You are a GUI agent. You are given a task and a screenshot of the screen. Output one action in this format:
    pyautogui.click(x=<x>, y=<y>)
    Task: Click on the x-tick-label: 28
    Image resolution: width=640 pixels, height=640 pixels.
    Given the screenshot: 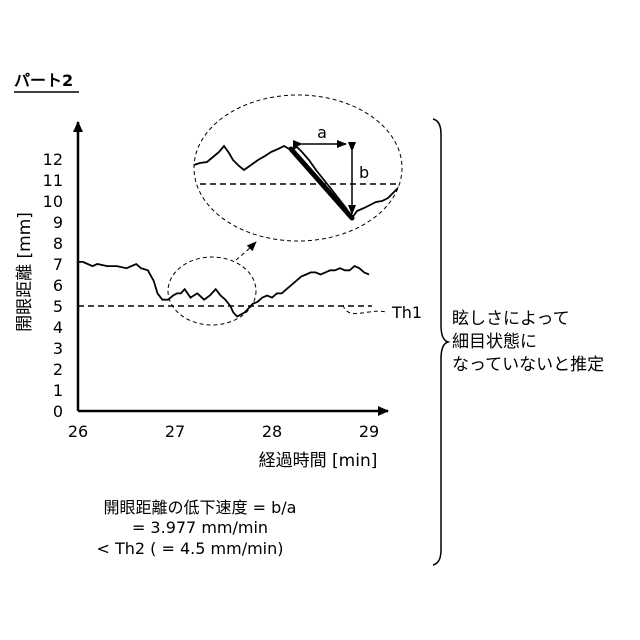 What is the action you would take?
    pyautogui.click(x=272, y=431)
    